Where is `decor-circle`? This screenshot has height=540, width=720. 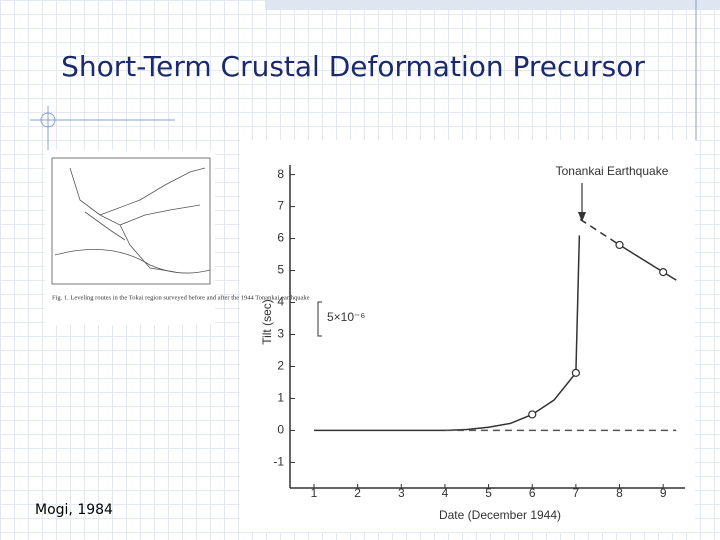
decor-circle is located at coordinates (48, 120).